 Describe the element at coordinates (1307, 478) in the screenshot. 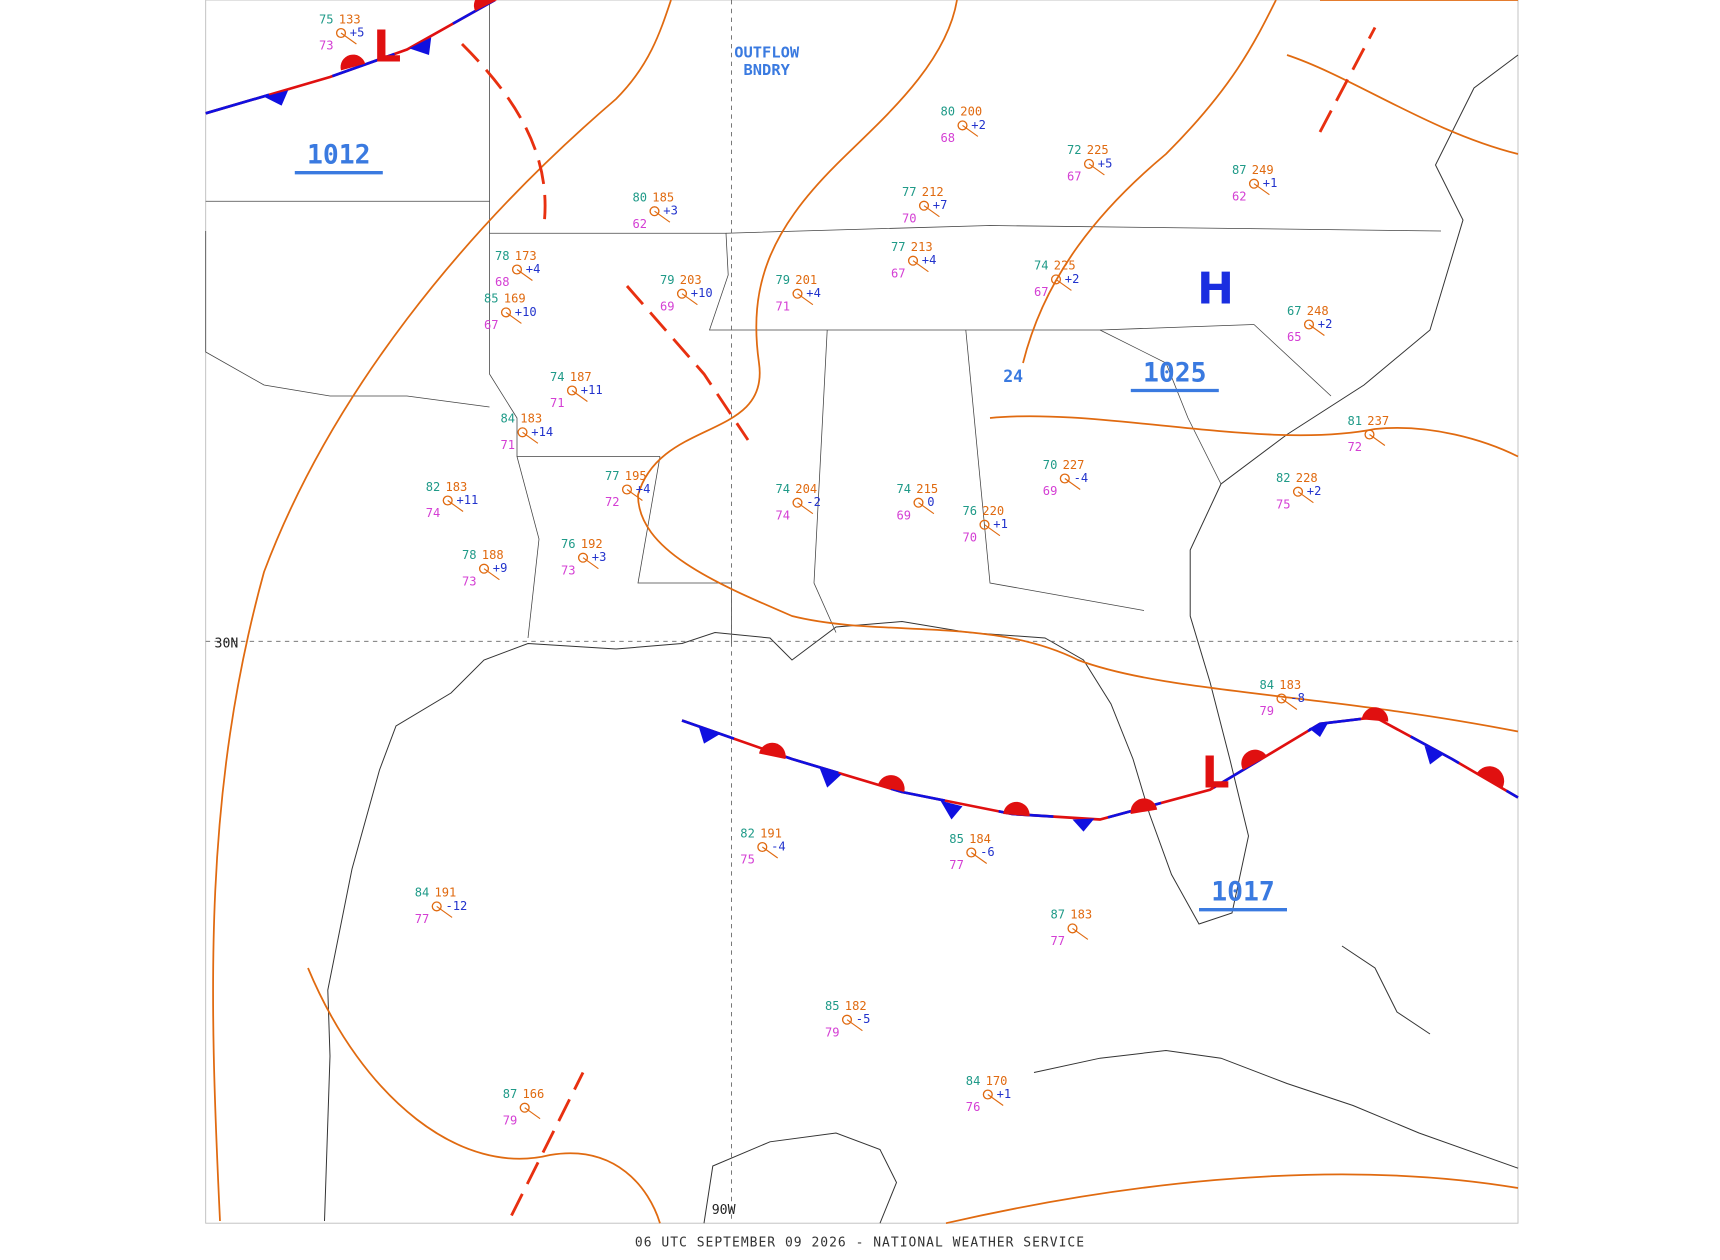

I see `station-pressure: 228` at that location.